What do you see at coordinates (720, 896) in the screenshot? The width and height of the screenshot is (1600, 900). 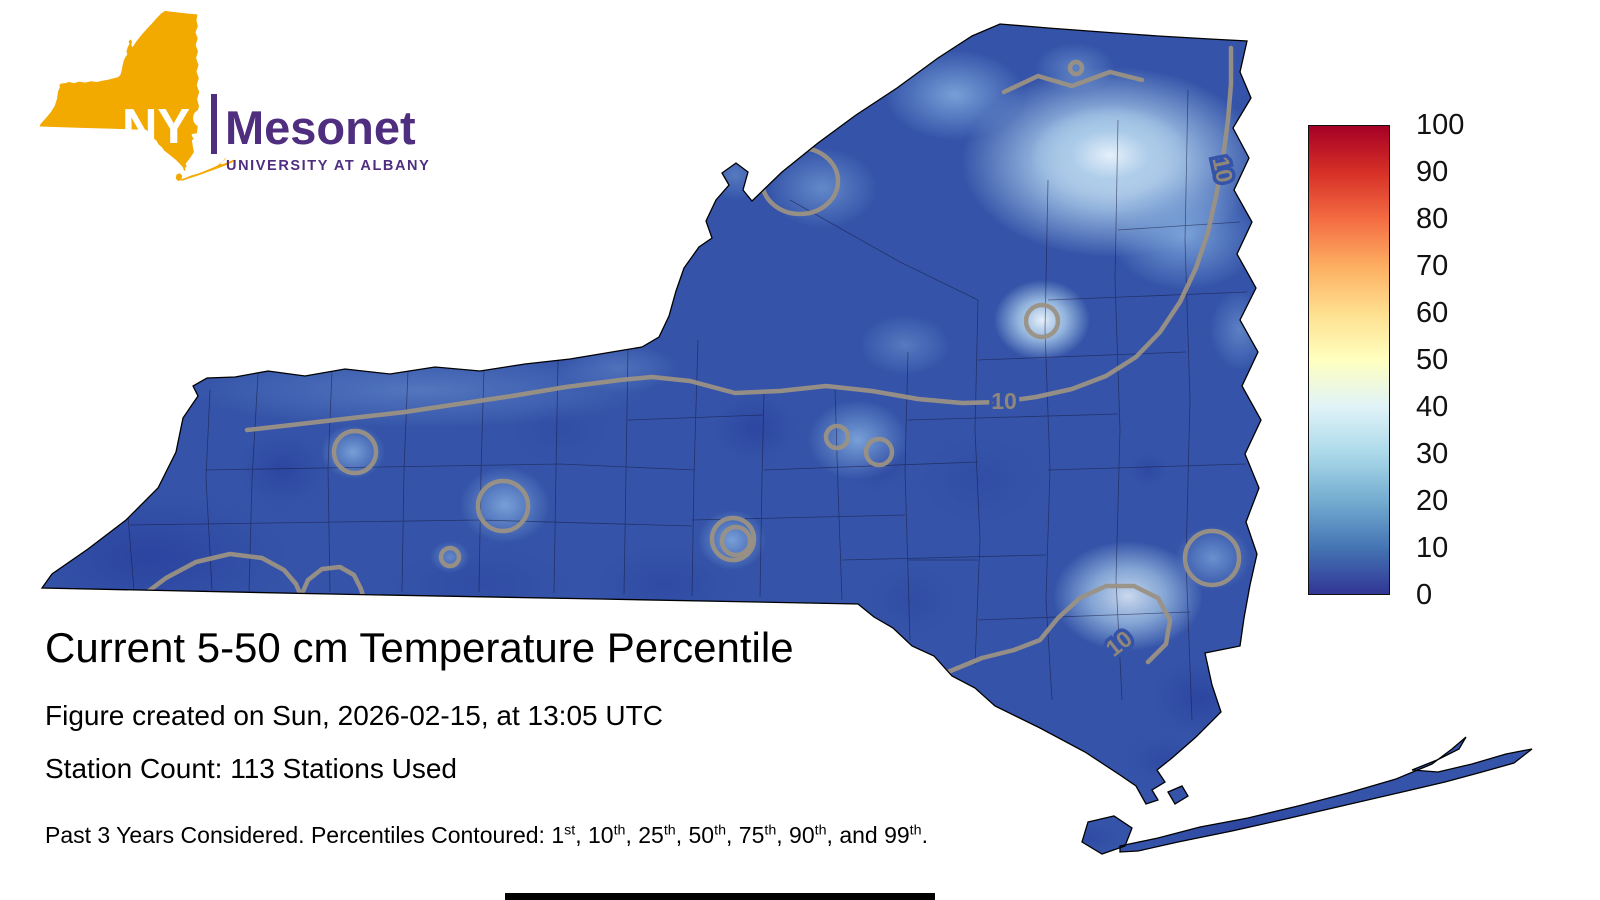 I see `bottom-edge-bar` at bounding box center [720, 896].